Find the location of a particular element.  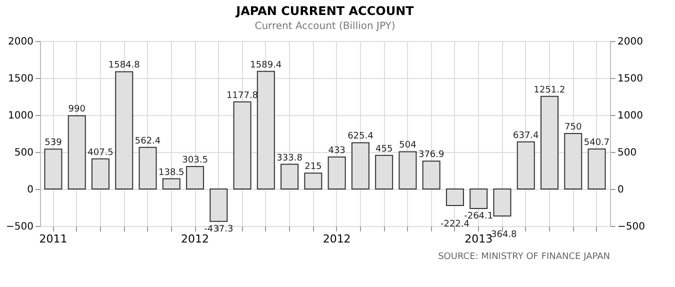

y2-tick-label: 2000 is located at coordinates (630, 42).